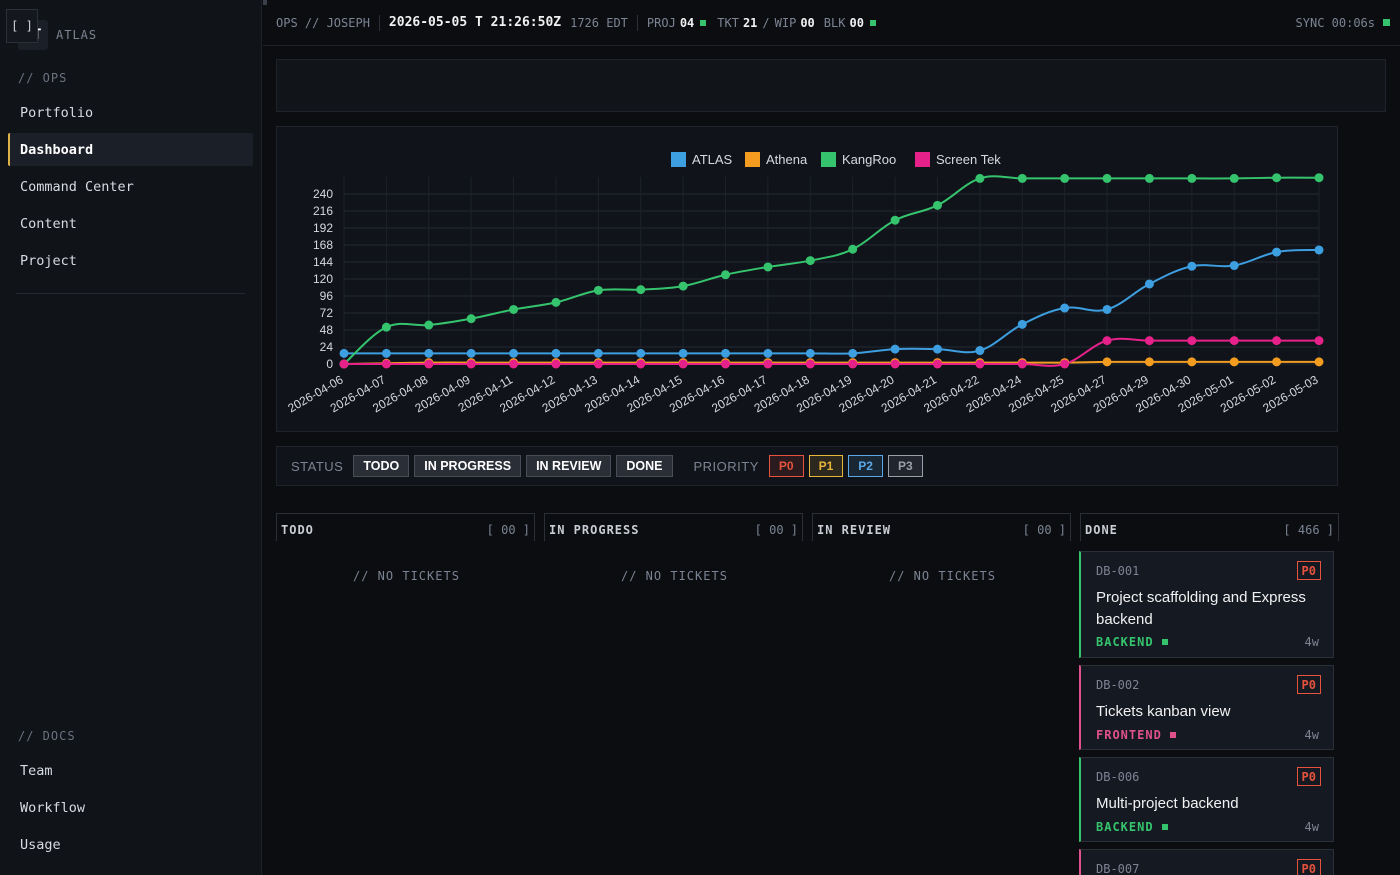  I want to click on sidebar-item-project: Project, so click(48, 260).